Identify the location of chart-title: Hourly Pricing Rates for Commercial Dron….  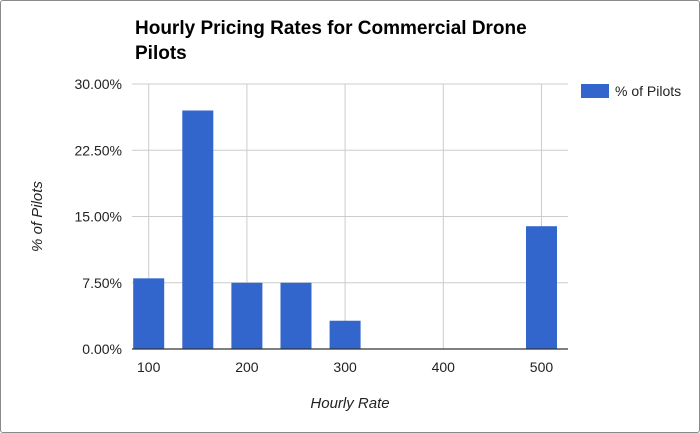
(331, 41).